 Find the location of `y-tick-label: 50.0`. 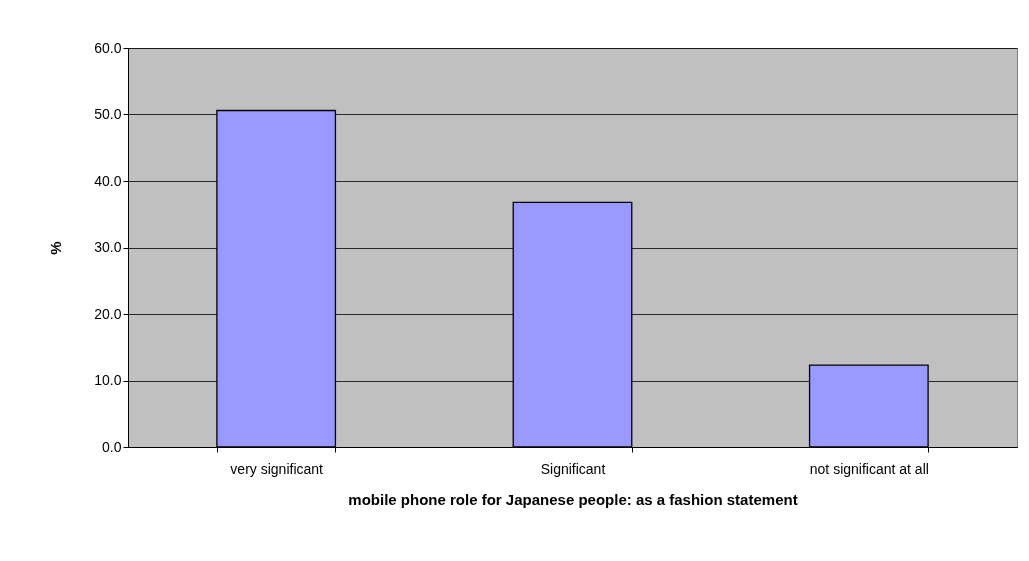

y-tick-label: 50.0 is located at coordinates (108, 114).